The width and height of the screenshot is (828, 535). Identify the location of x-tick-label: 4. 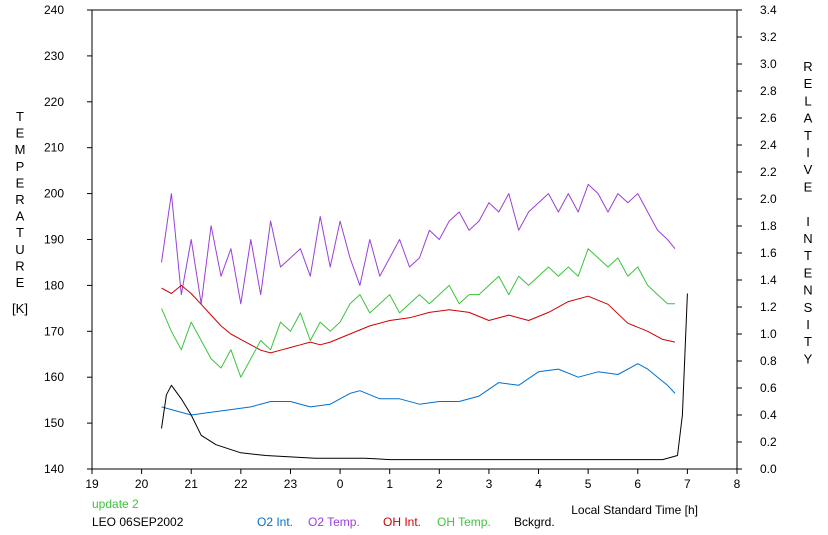
(538, 484).